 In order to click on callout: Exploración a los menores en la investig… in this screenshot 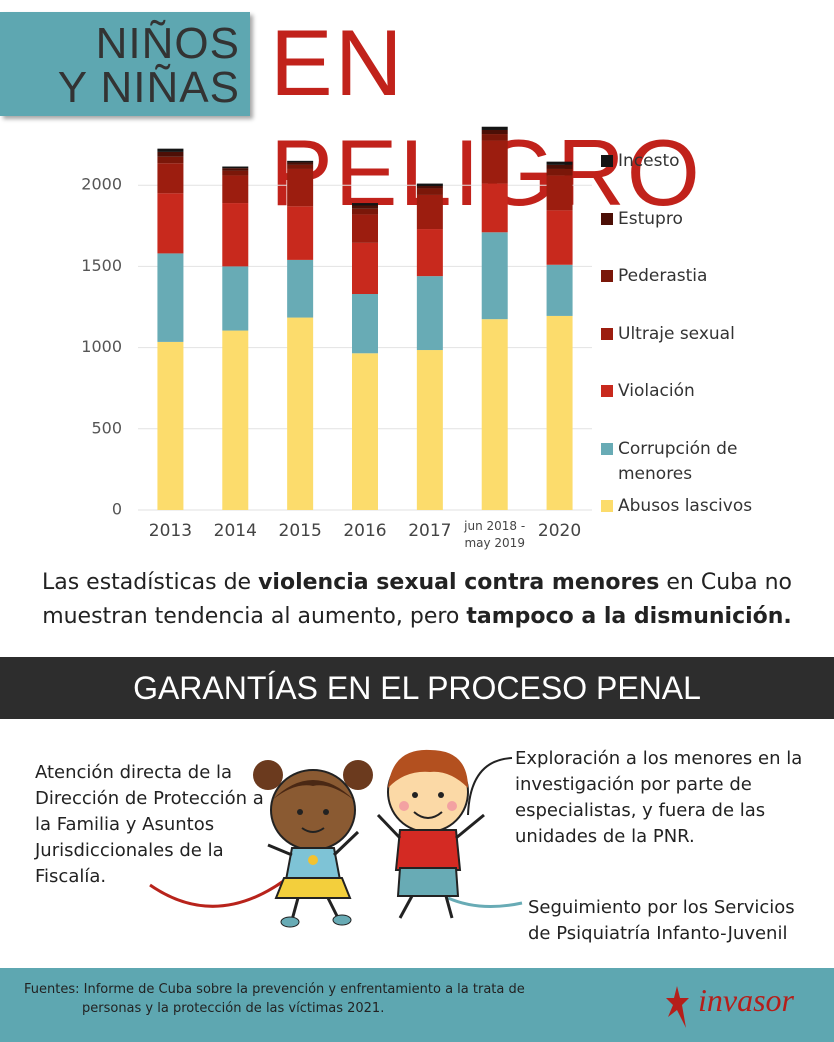, I will do `click(659, 797)`.